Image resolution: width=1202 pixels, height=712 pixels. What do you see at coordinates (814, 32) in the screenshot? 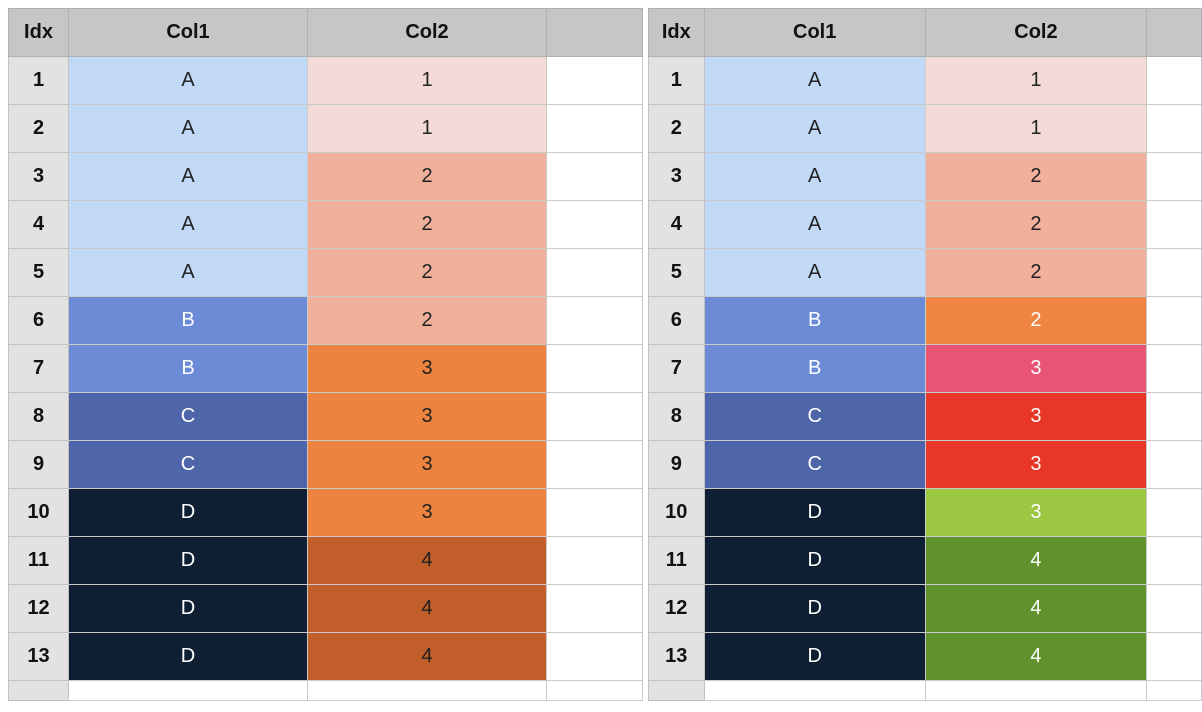
I see `header-col1: Col1` at bounding box center [814, 32].